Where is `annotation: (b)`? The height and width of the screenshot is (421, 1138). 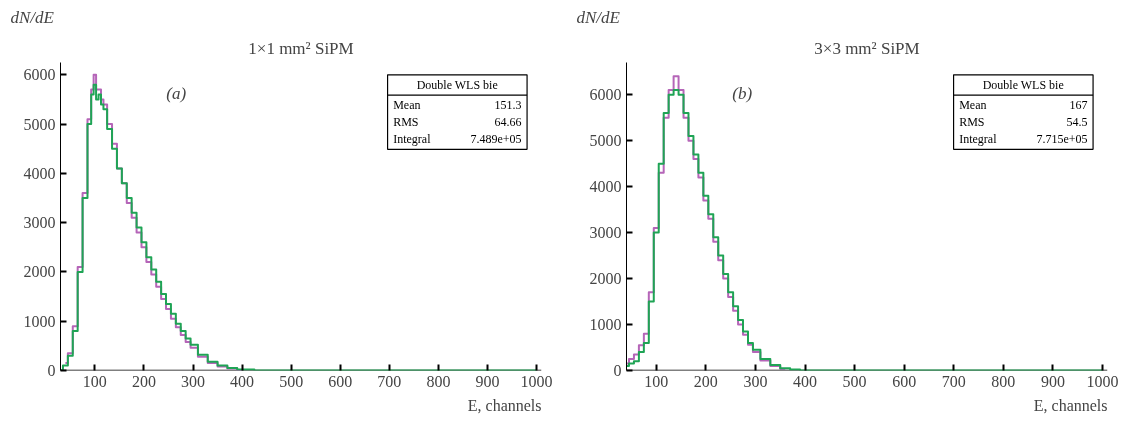 annotation: (b) is located at coordinates (742, 93).